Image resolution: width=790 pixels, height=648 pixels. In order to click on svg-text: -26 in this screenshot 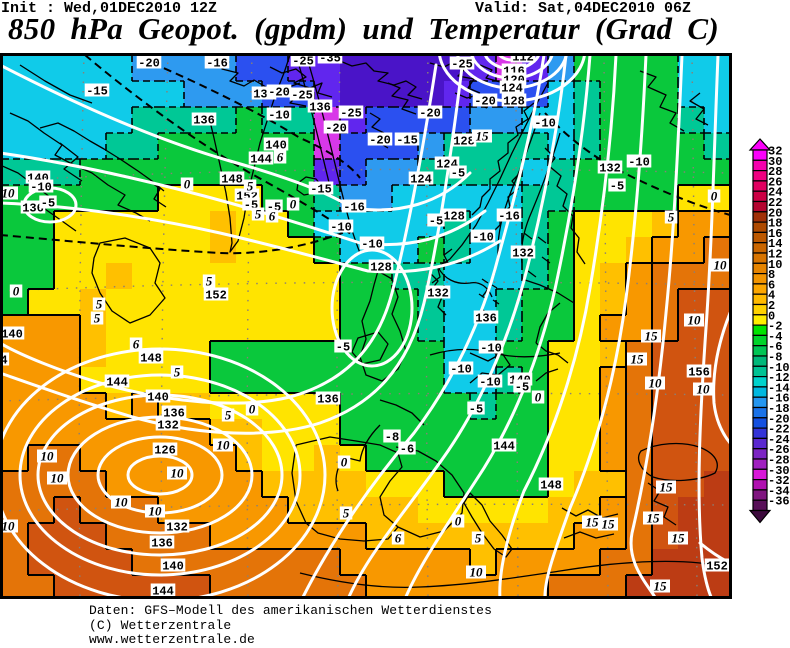, I will do `click(779, 450)`.